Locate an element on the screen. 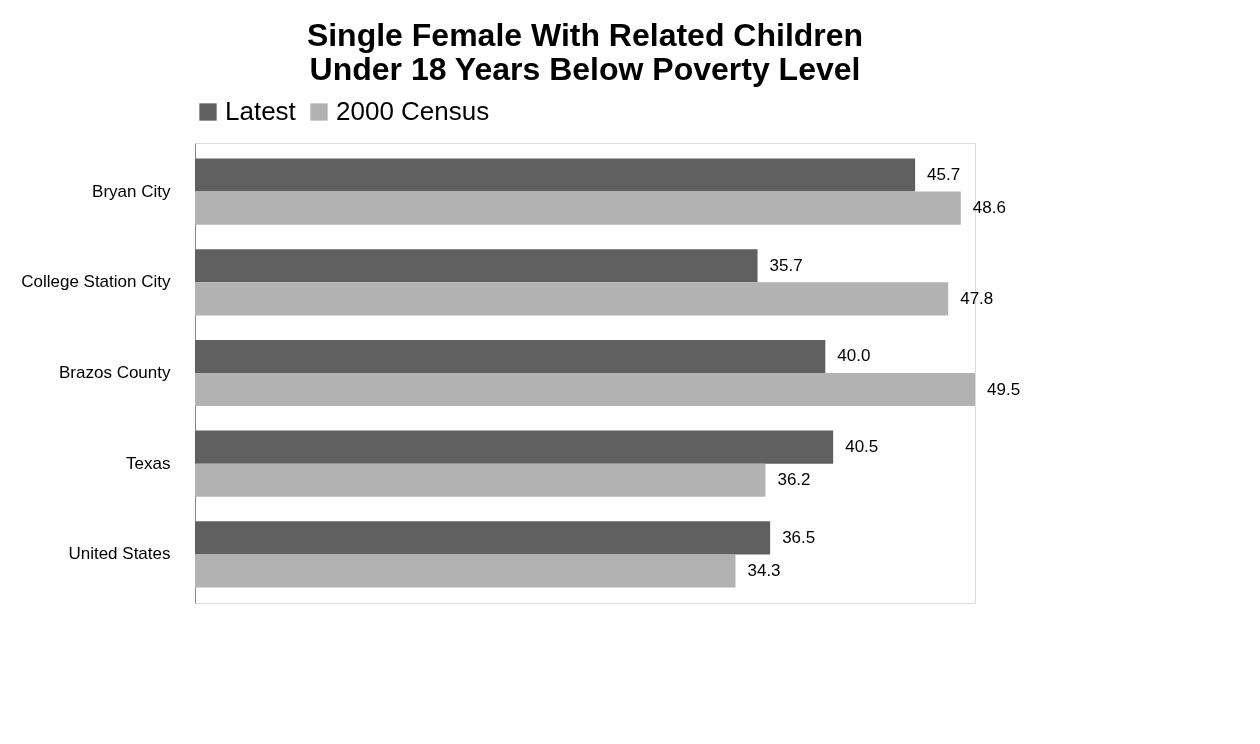 The image size is (1260, 744). legend-label: Latest is located at coordinates (261, 111).